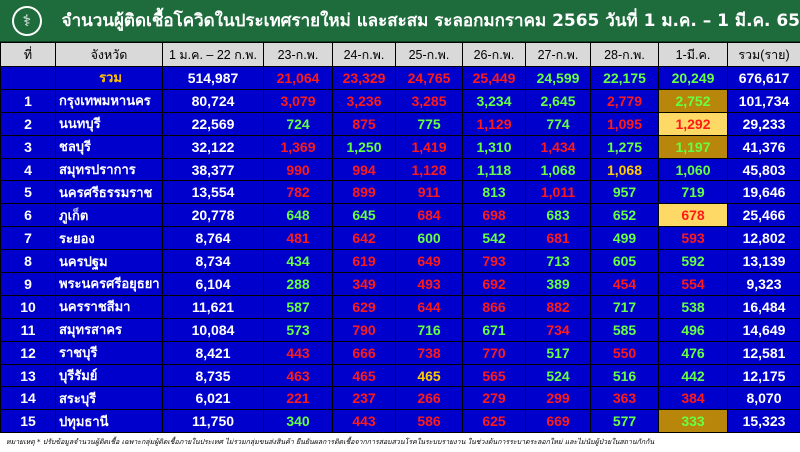  What do you see at coordinates (364, 261) in the screenshot?
I see `case-count-cell: 619` at bounding box center [364, 261].